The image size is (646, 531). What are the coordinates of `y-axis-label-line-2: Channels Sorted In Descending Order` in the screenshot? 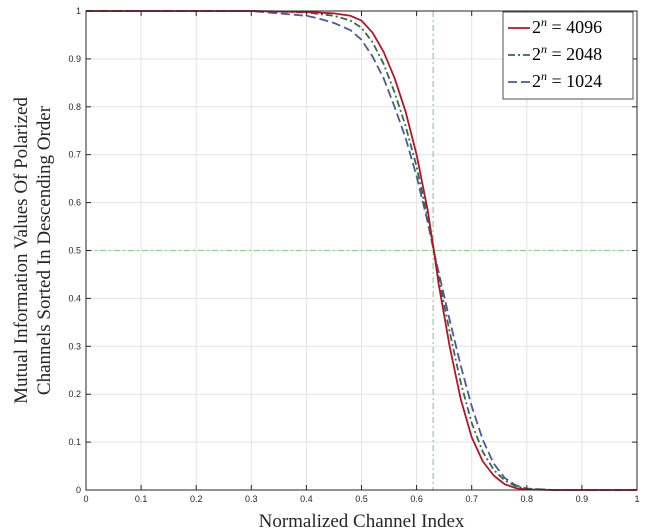 It's located at (44, 250).